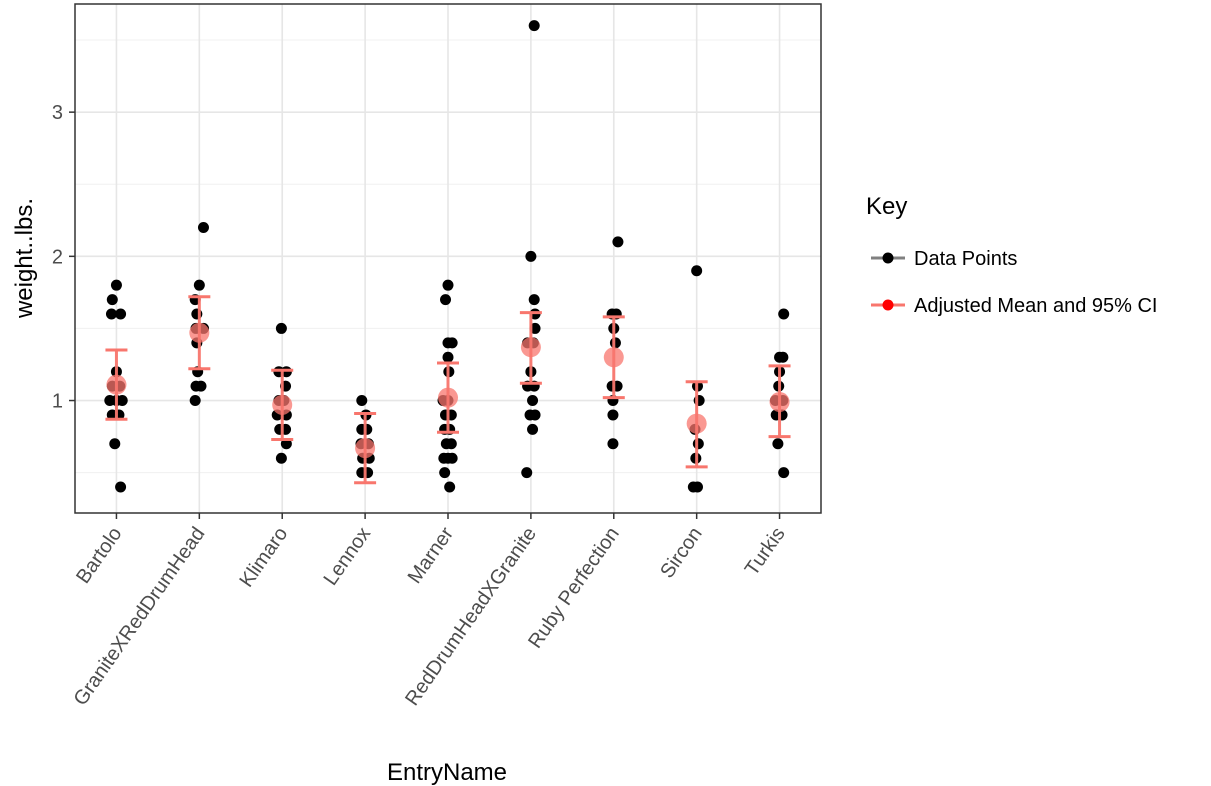 This screenshot has height=786, width=1211. I want to click on y-tick-label: 1, so click(57, 402).